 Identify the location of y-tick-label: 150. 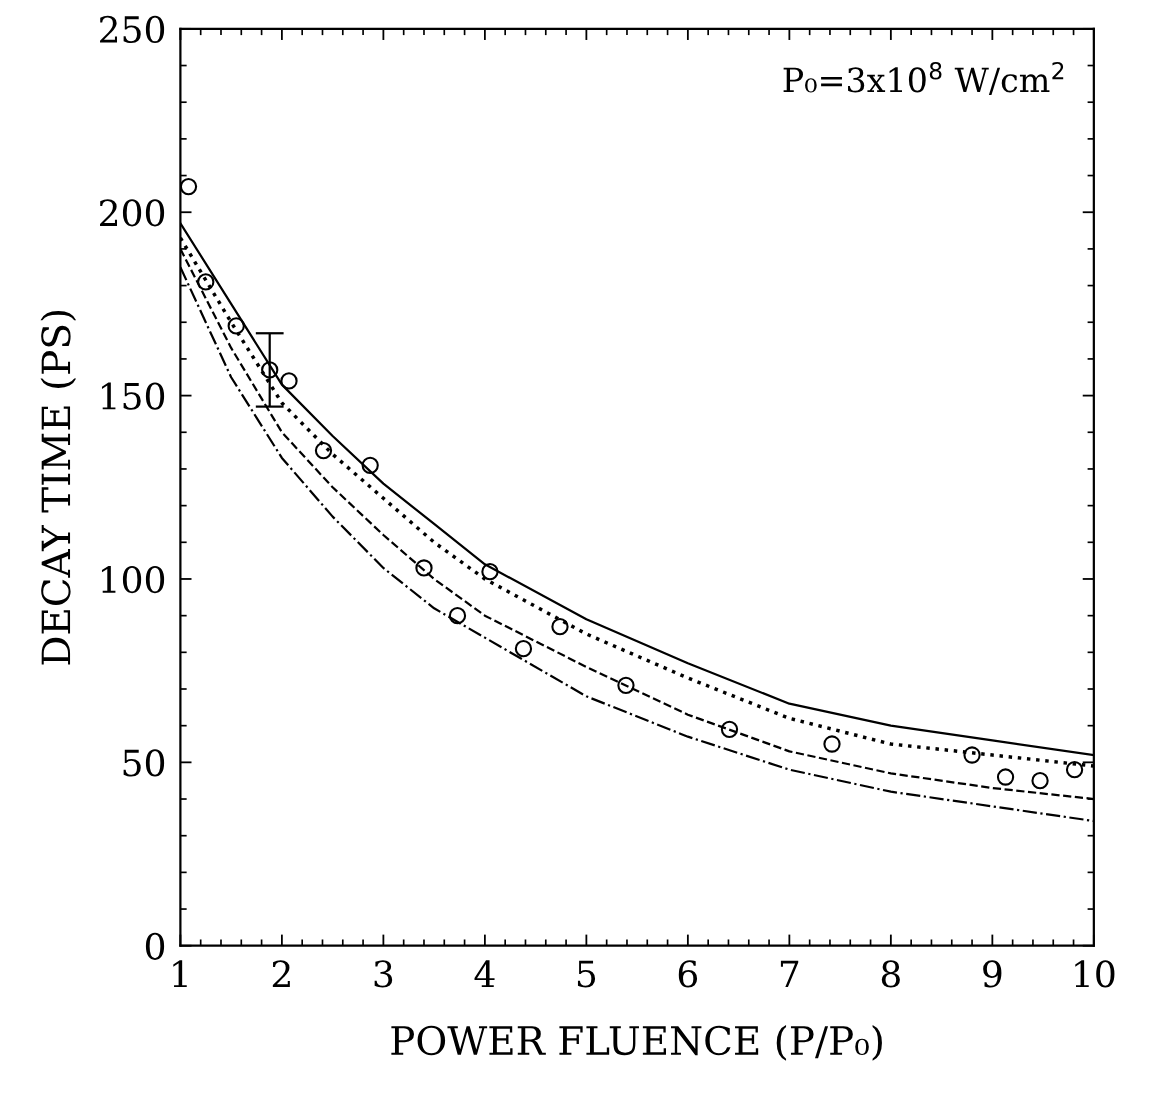
(133, 396).